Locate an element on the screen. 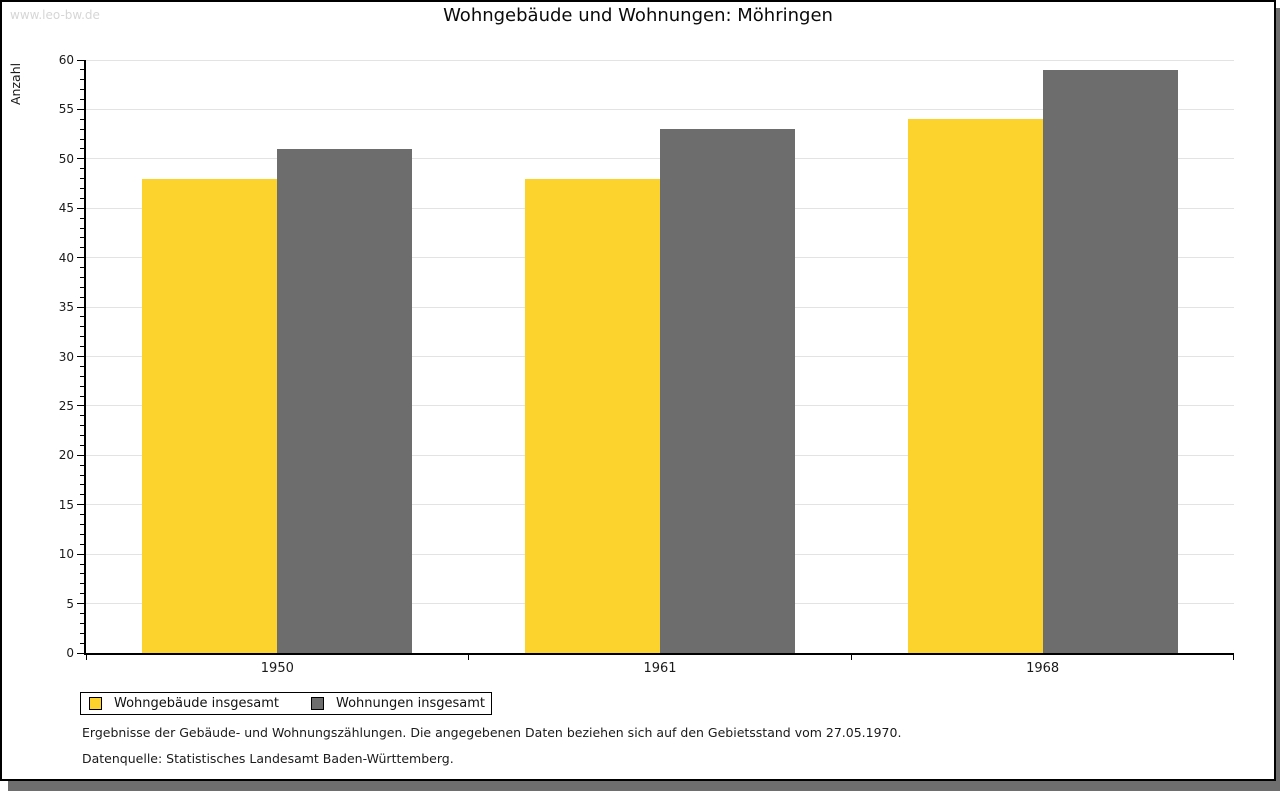 The image size is (1280, 791). legend-label: Wohngebäude insgesamt is located at coordinates (196, 703).